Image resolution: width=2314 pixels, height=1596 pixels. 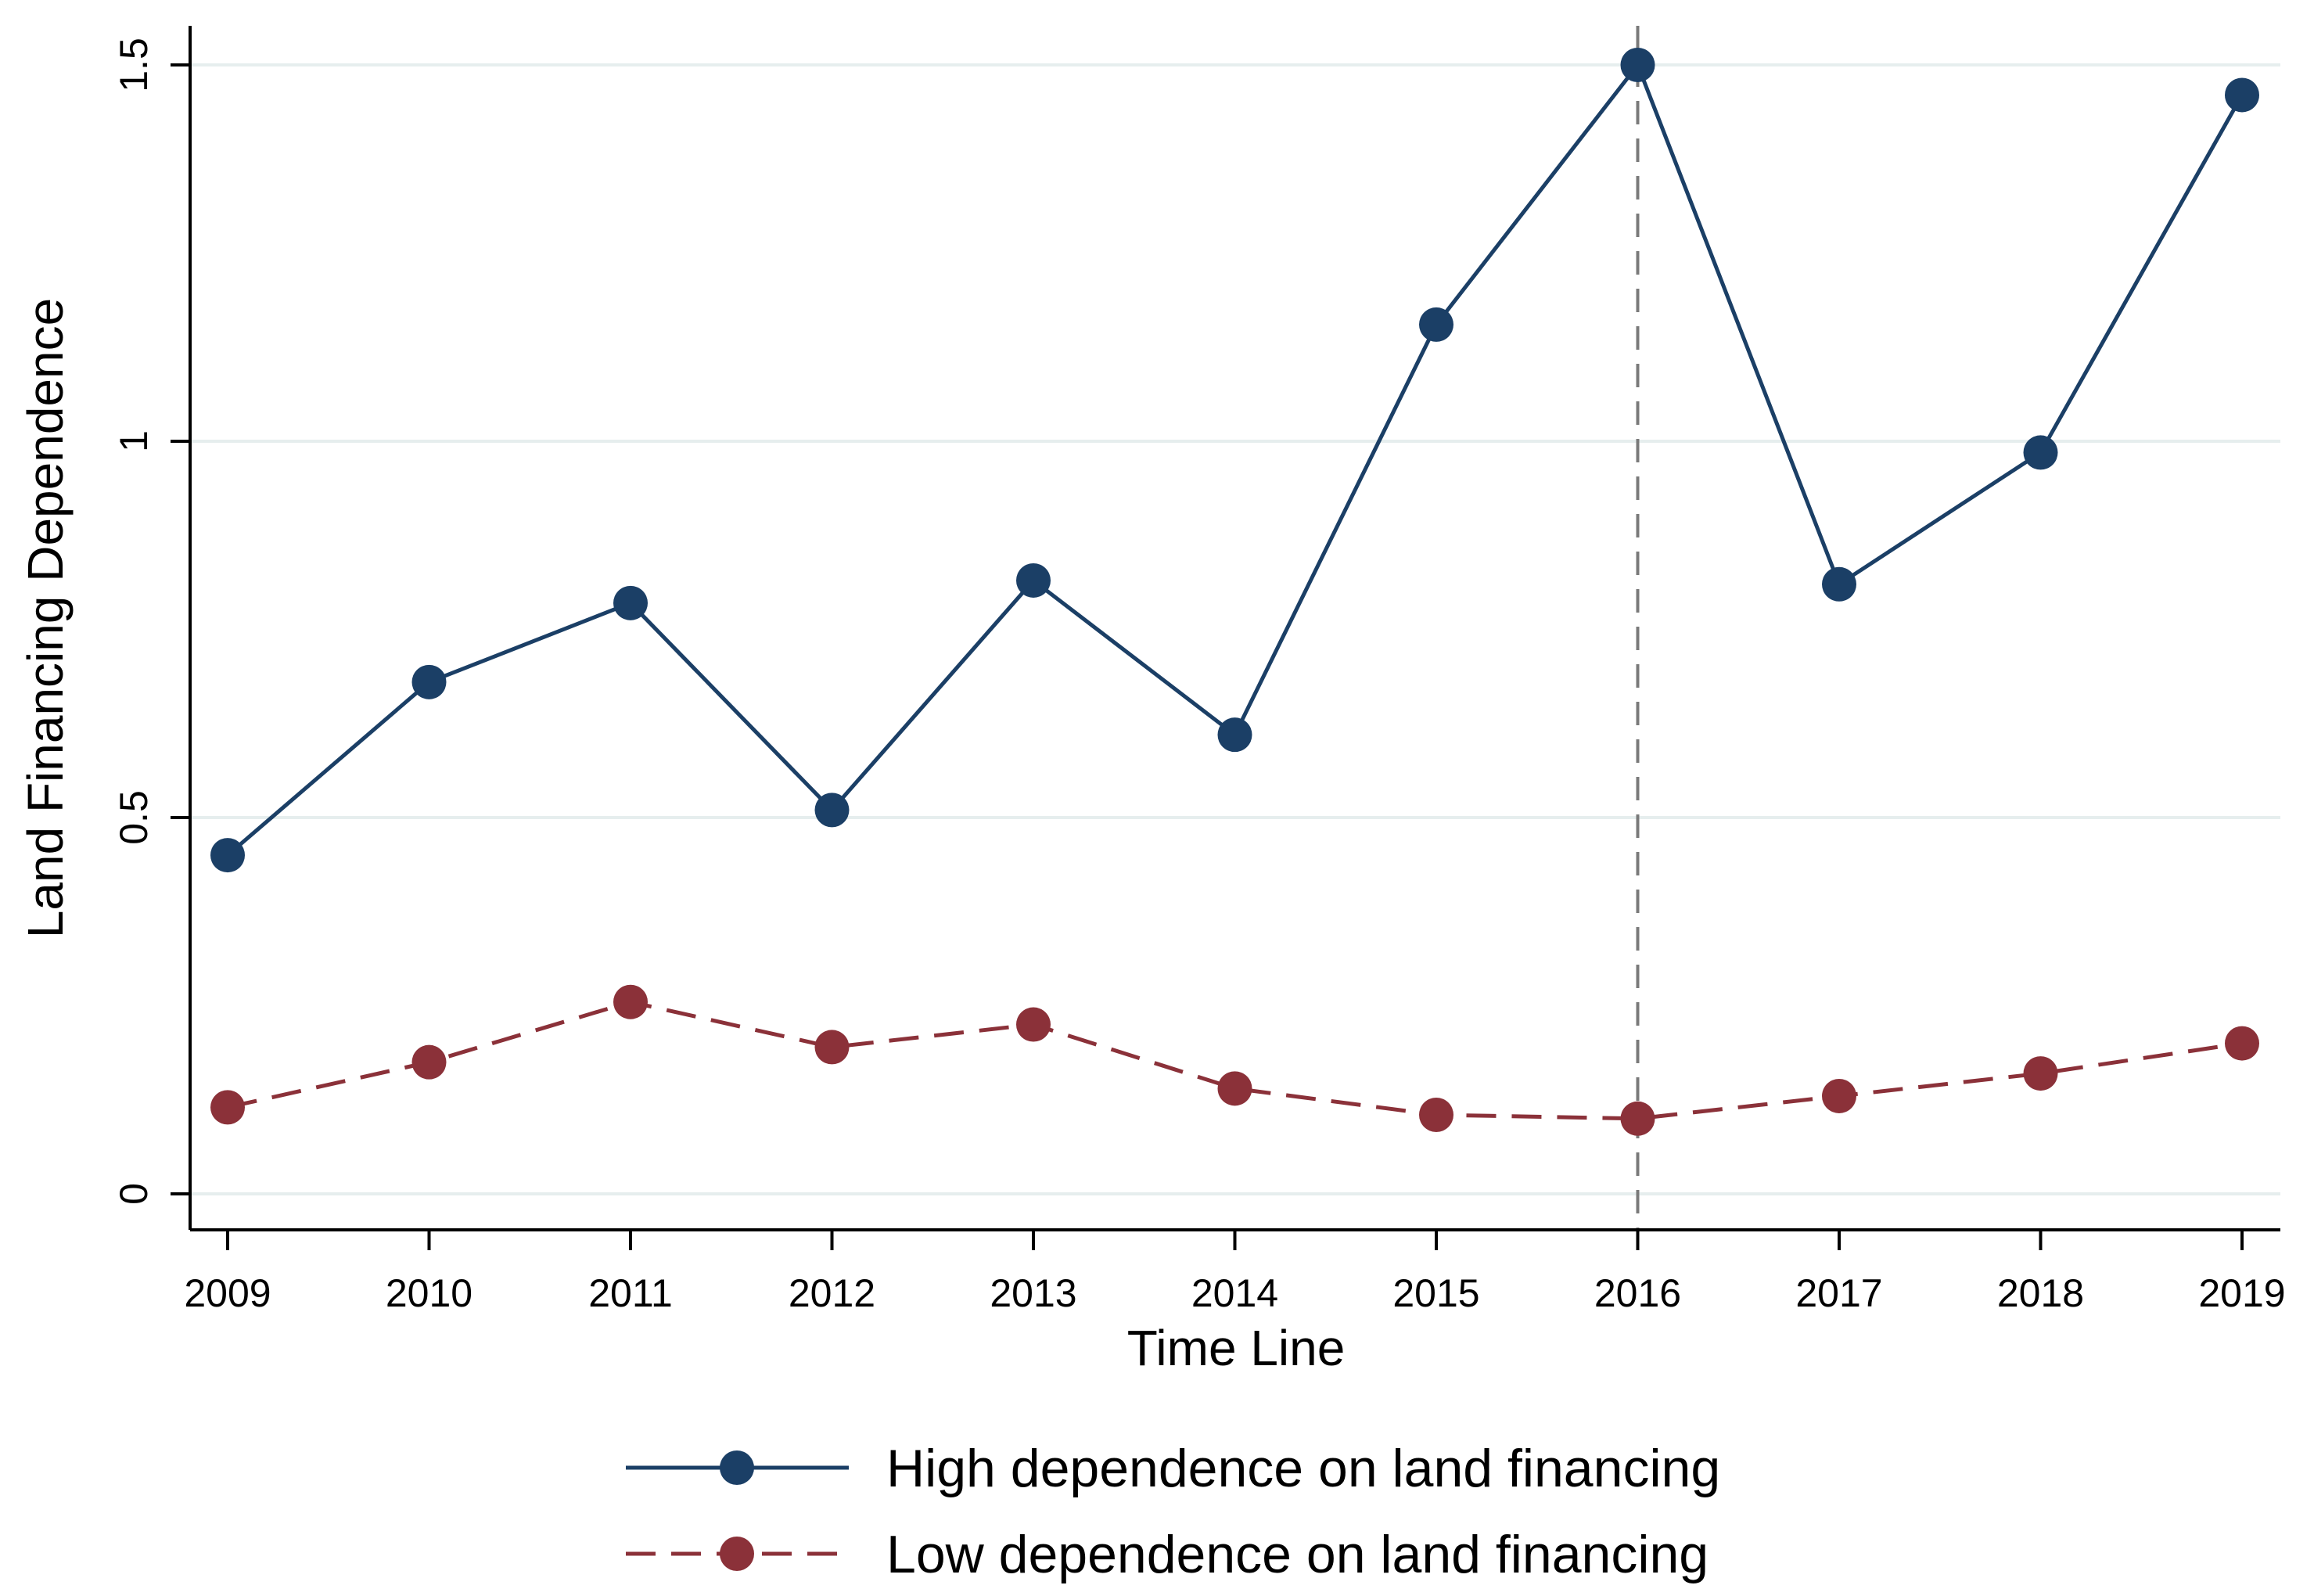 What do you see at coordinates (134, 65) in the screenshot?
I see `y-tick-label-3: 1.5` at bounding box center [134, 65].